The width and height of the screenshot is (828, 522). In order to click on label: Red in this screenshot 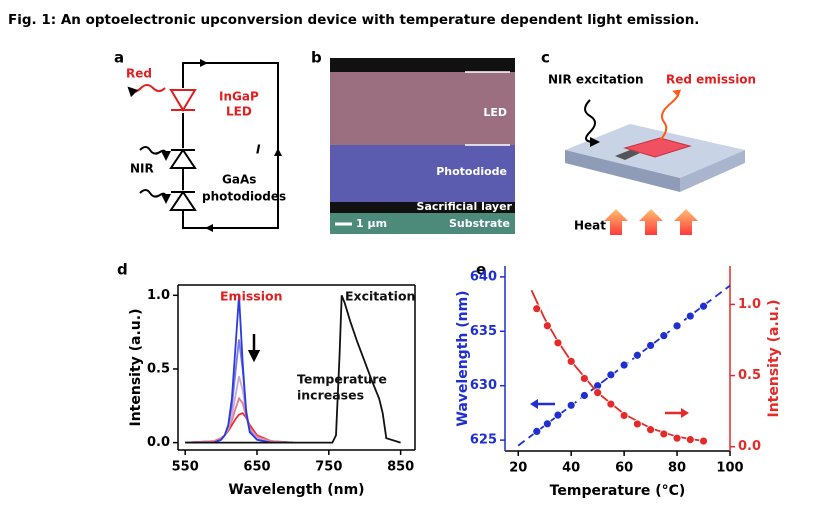, I will do `click(139, 74)`.